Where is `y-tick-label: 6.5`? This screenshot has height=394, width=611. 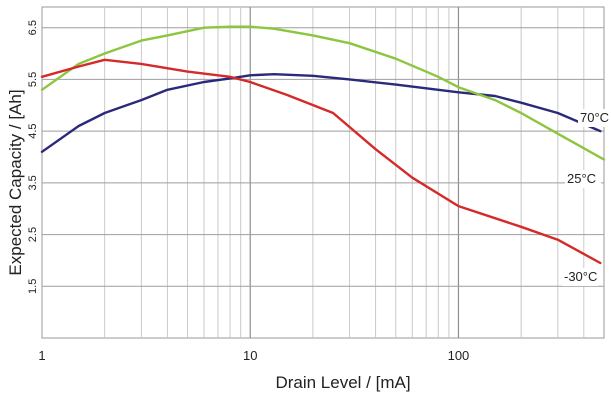
y-tick-label: 6.5 is located at coordinates (33, 27).